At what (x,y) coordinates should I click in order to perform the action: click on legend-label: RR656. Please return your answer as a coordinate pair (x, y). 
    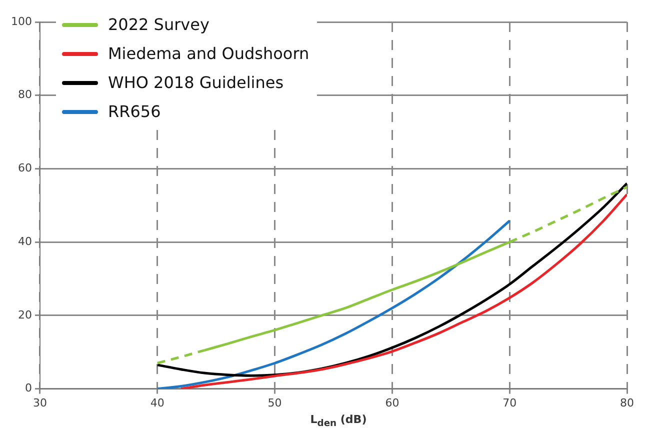
    Looking at the image, I should click on (134, 111).